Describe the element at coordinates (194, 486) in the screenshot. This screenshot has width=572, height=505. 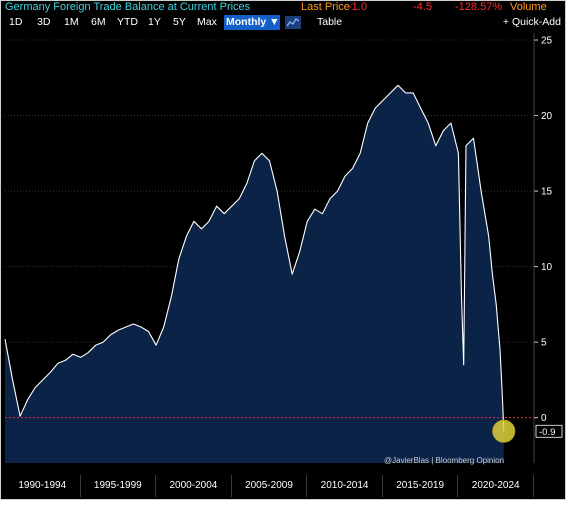
I see `x-tick-label: 2000-2004` at that location.